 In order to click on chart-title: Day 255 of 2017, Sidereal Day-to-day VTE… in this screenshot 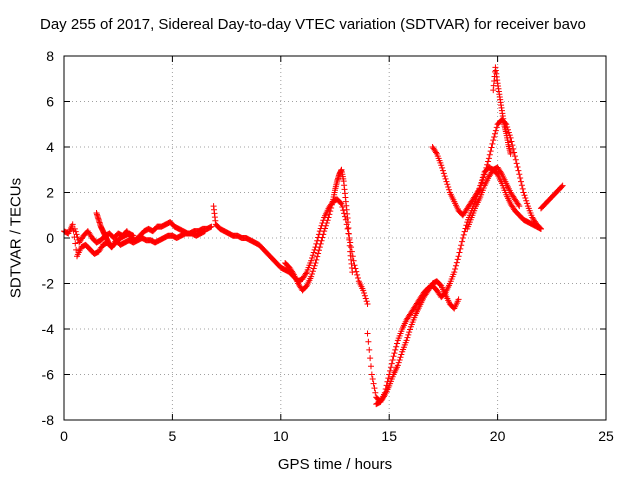, I will do `click(313, 24)`.